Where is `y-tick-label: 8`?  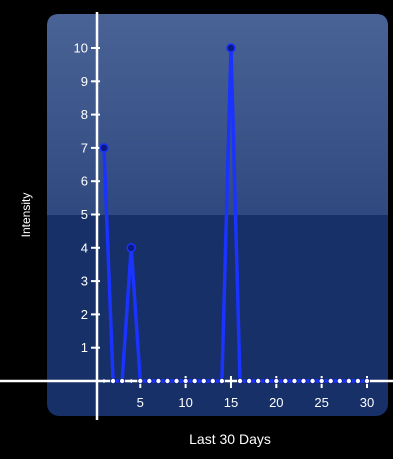
y-tick-label: 8 is located at coordinates (84, 114).